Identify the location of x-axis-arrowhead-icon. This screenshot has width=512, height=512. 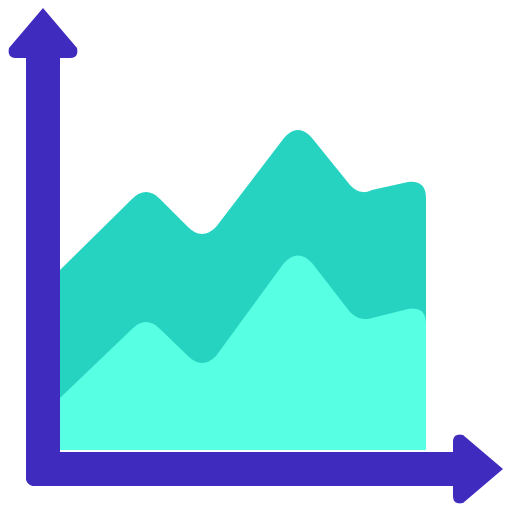
(478, 469).